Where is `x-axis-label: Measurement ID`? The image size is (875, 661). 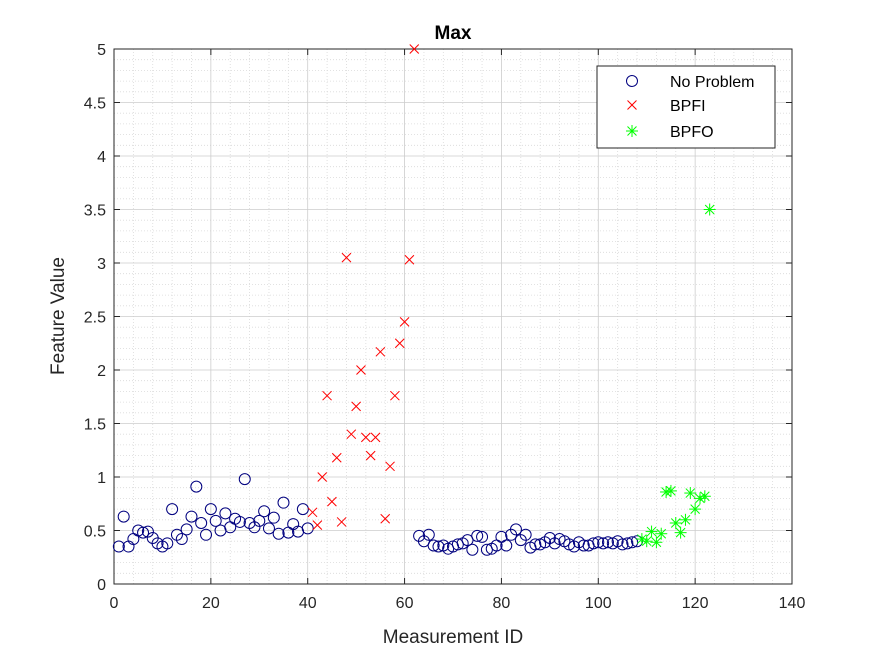 x-axis-label: Measurement ID is located at coordinates (453, 637).